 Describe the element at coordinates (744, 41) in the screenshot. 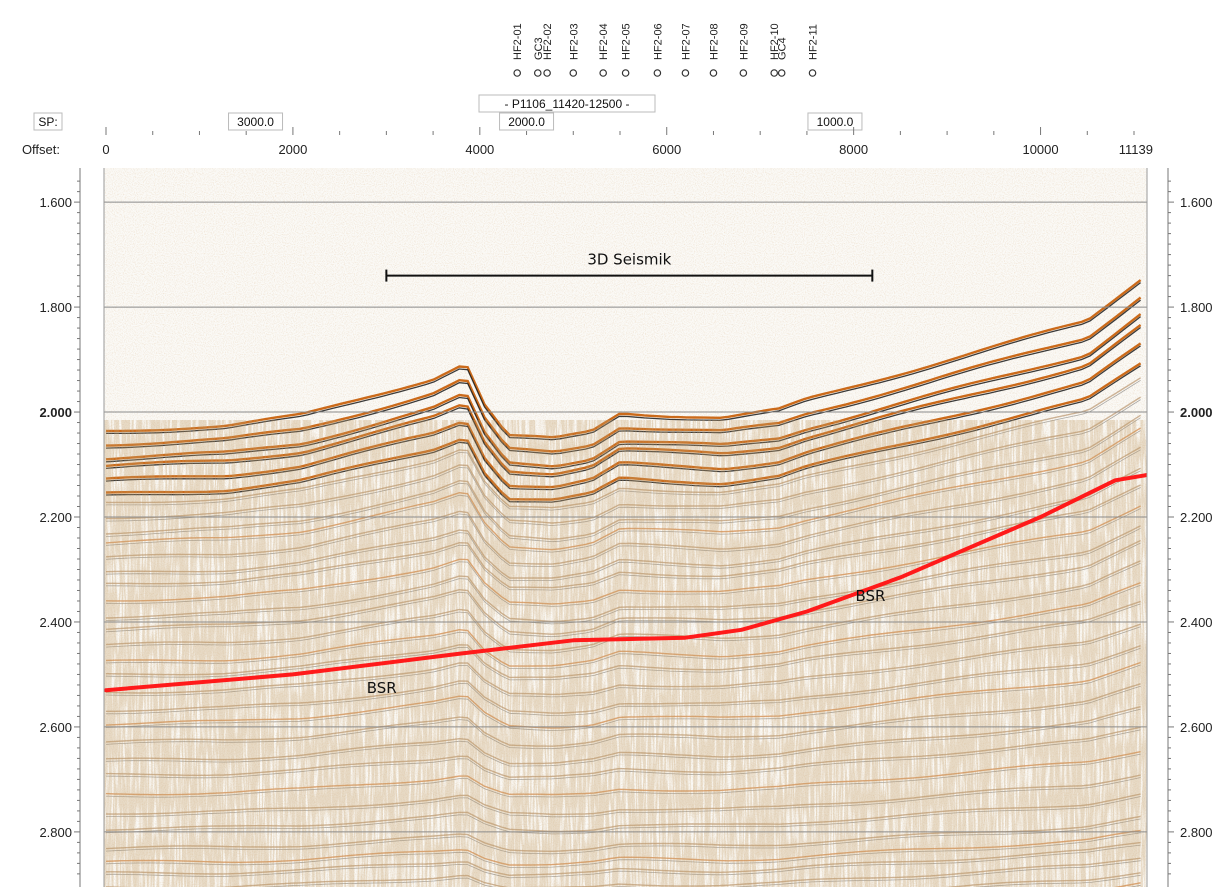

I see `well-label: HF2-09` at that location.